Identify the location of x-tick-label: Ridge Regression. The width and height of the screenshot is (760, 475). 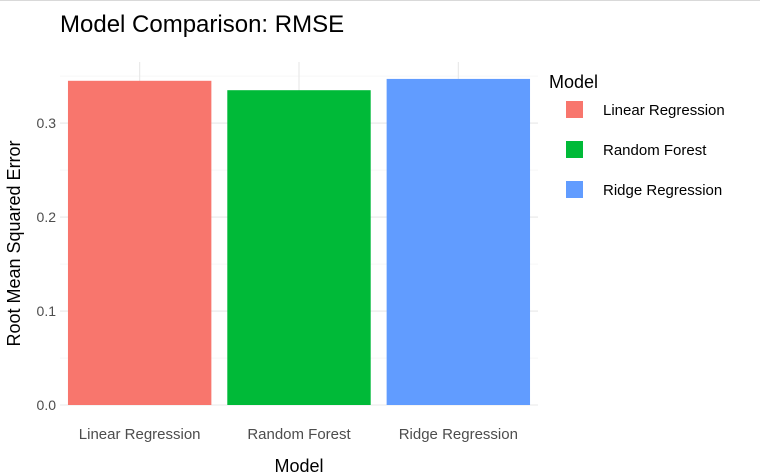
(458, 434).